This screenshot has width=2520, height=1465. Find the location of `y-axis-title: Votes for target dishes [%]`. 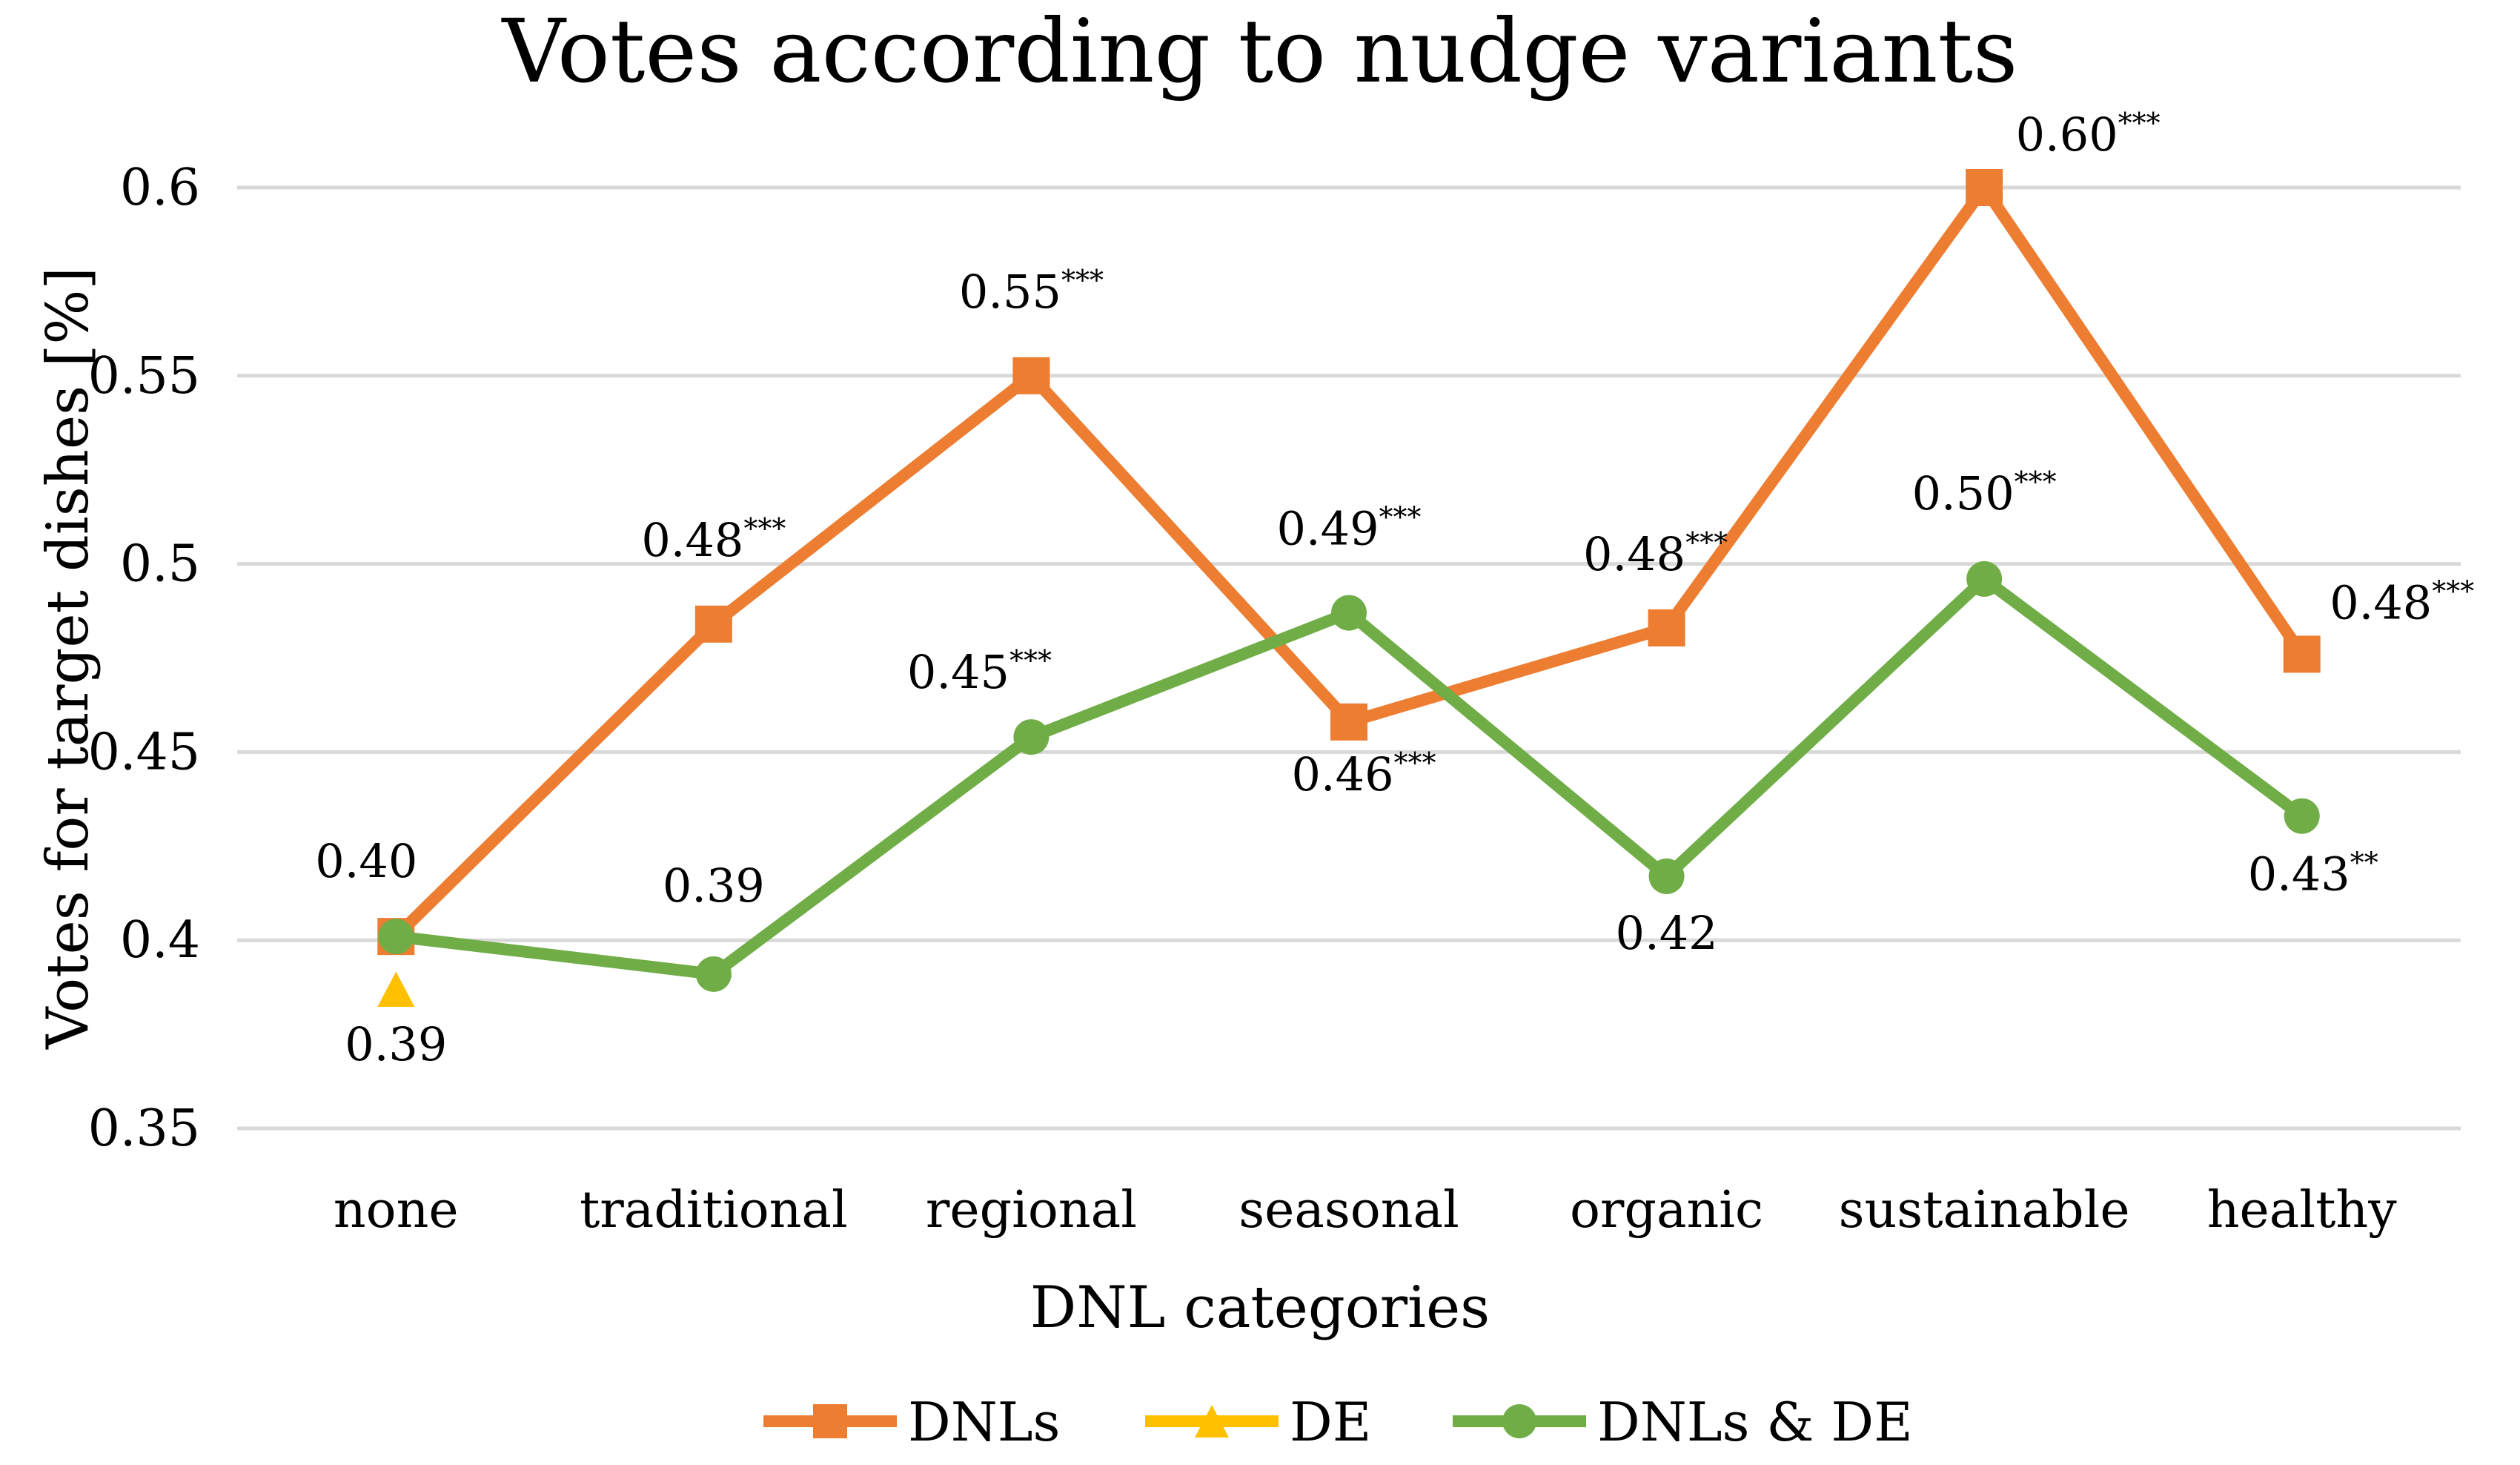

y-axis-title: Votes for target dishes [%] is located at coordinates (68, 658).